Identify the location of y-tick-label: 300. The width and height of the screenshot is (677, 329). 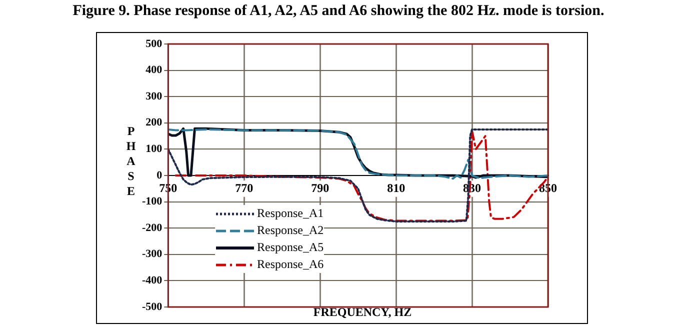
(154, 96).